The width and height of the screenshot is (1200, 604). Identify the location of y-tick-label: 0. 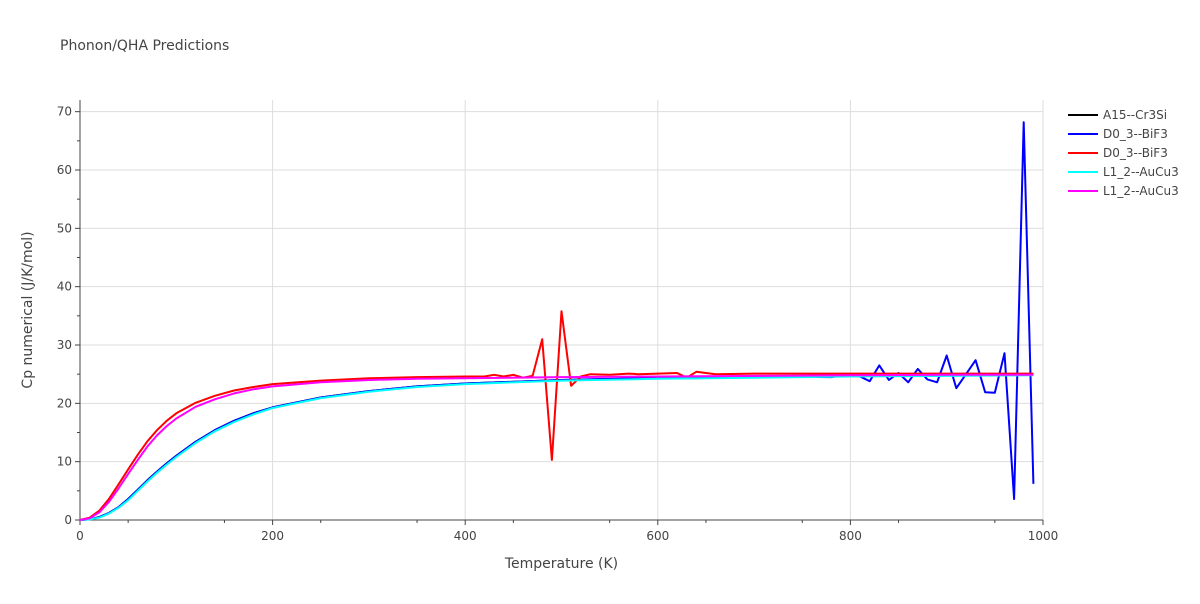
(68, 520).